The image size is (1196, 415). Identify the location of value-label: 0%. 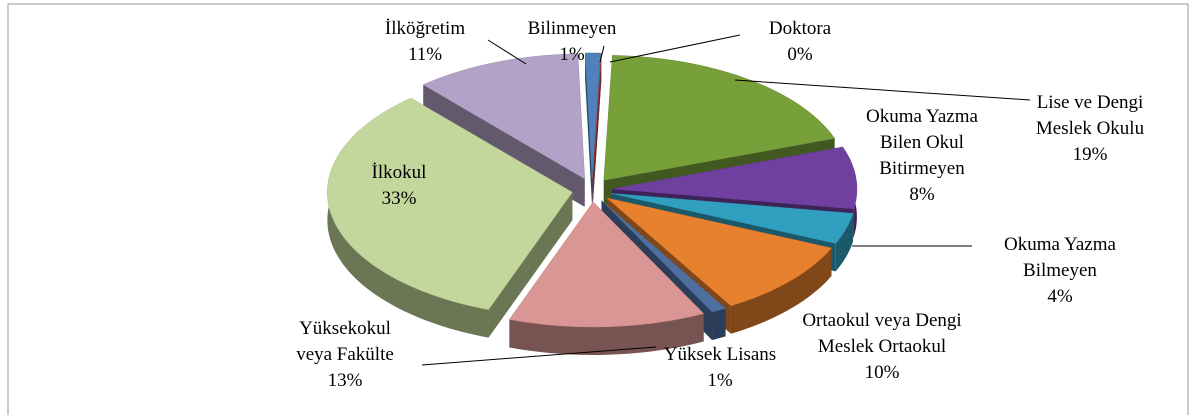
(800, 54).